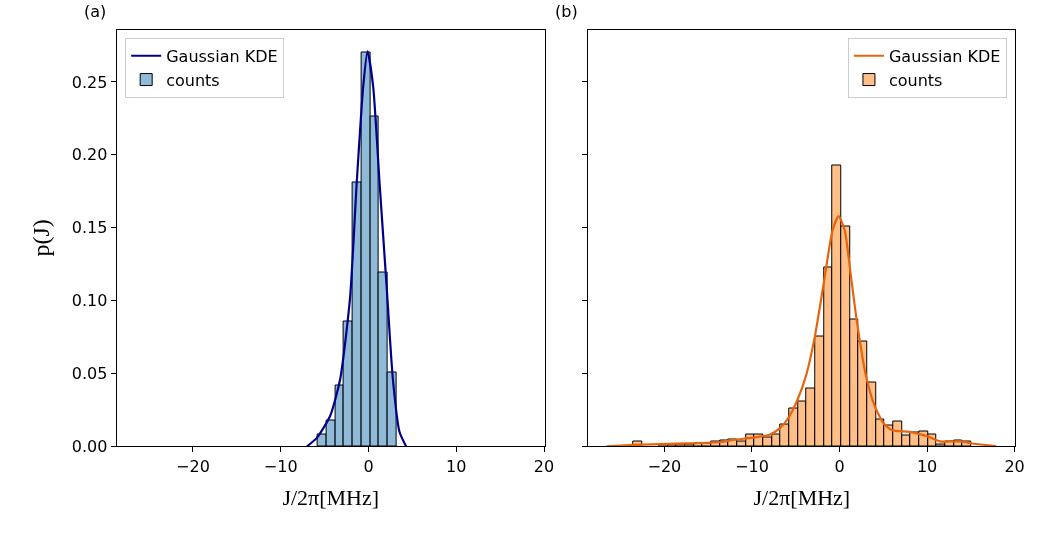 This screenshot has width=1041, height=537. Describe the element at coordinates (89, 82) in the screenshot. I see `y-tick-label: 0.25` at that location.